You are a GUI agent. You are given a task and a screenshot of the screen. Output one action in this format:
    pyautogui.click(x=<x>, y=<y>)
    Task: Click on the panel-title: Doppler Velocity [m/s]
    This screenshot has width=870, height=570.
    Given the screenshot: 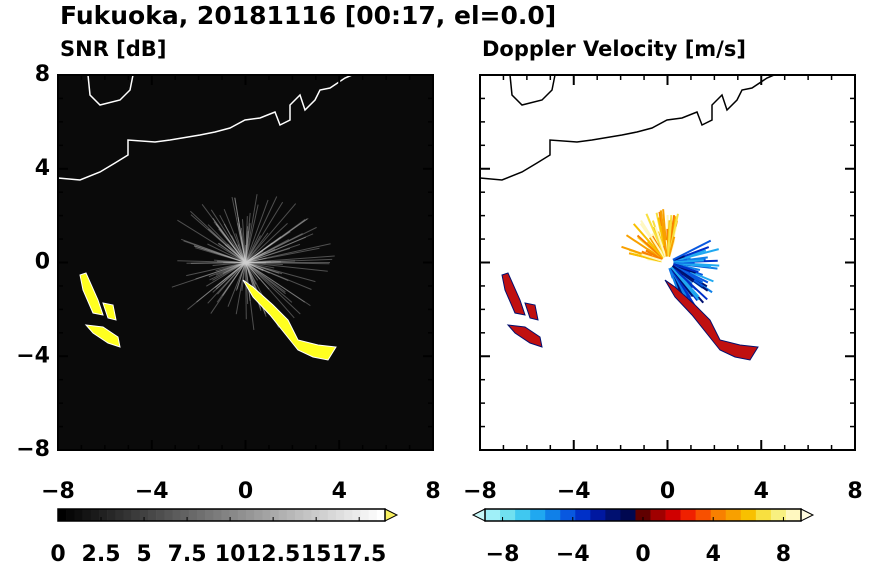 What is the action you would take?
    pyautogui.click(x=614, y=49)
    